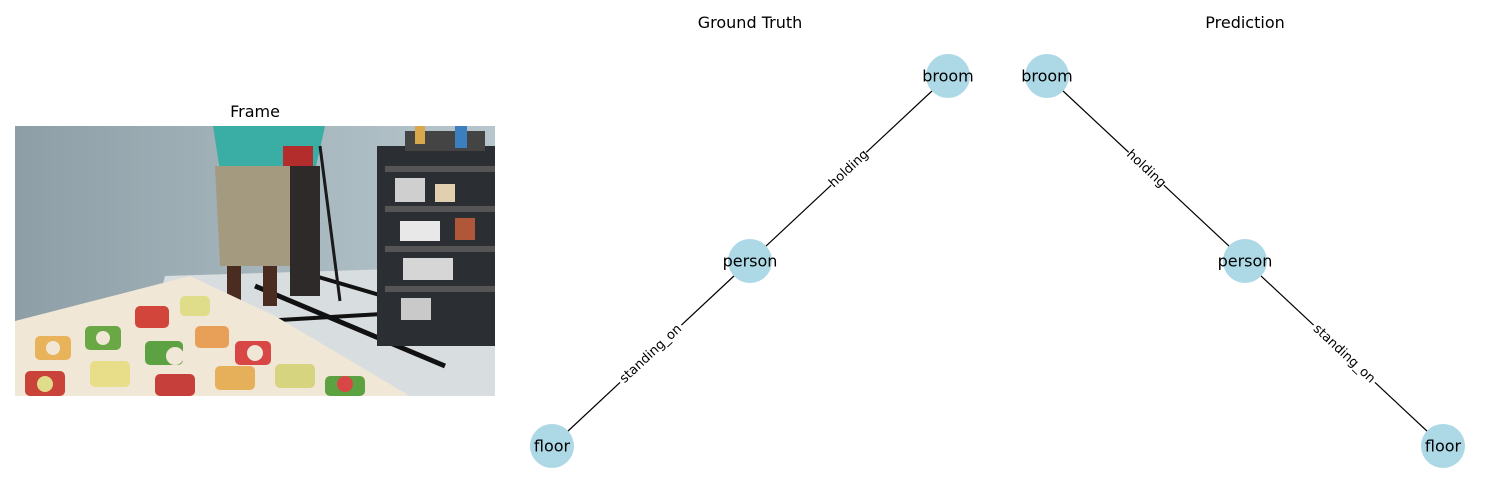 Image resolution: width=1500 pixels, height=500 pixels. I want to click on pred-edge-label-holding: holding, so click(1146, 169).